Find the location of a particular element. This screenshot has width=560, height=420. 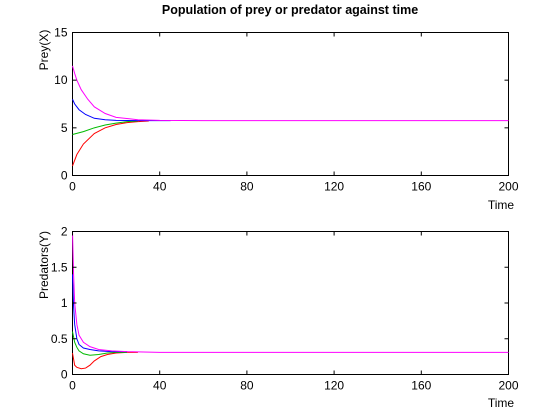

prey-x-tick-label: 40 is located at coordinates (160, 187).